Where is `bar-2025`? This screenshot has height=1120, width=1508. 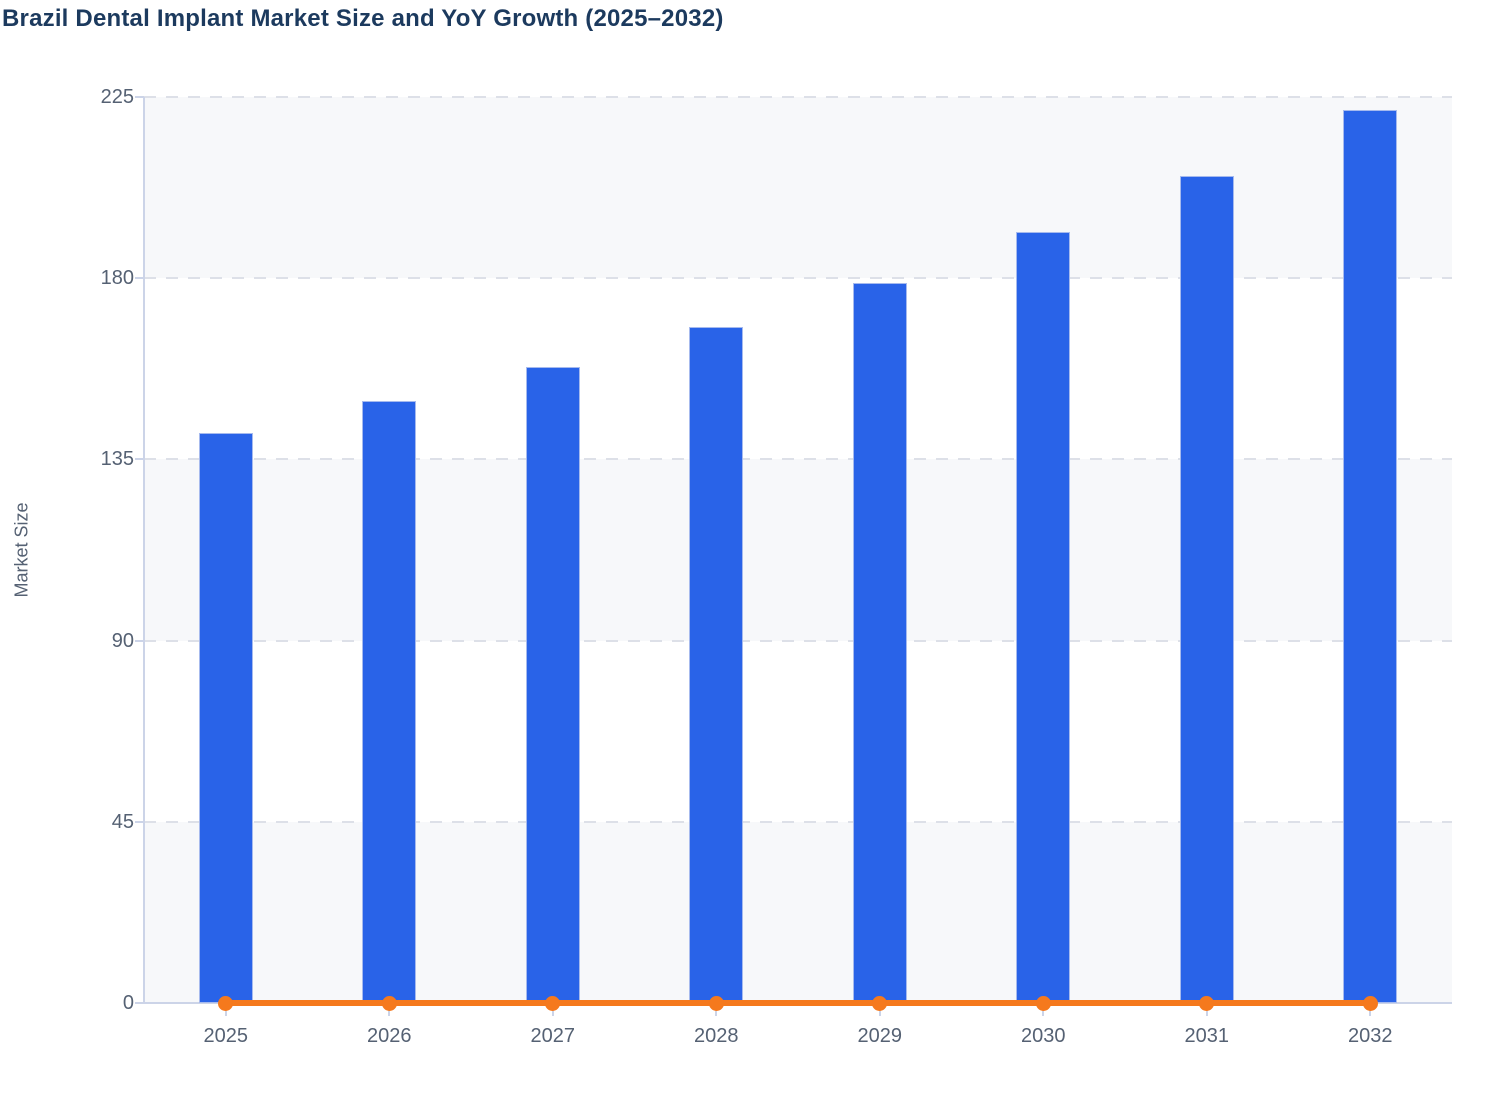
bar-2025 is located at coordinates (225, 718).